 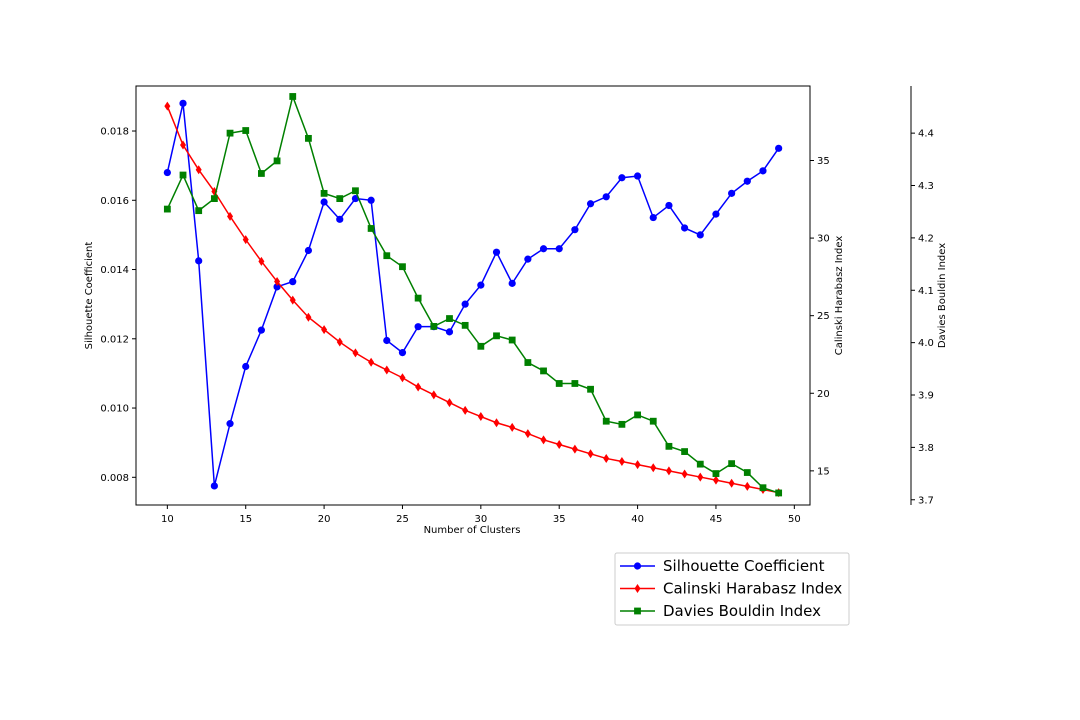 I want to click on x-tick-label: 35, so click(x=559, y=519).